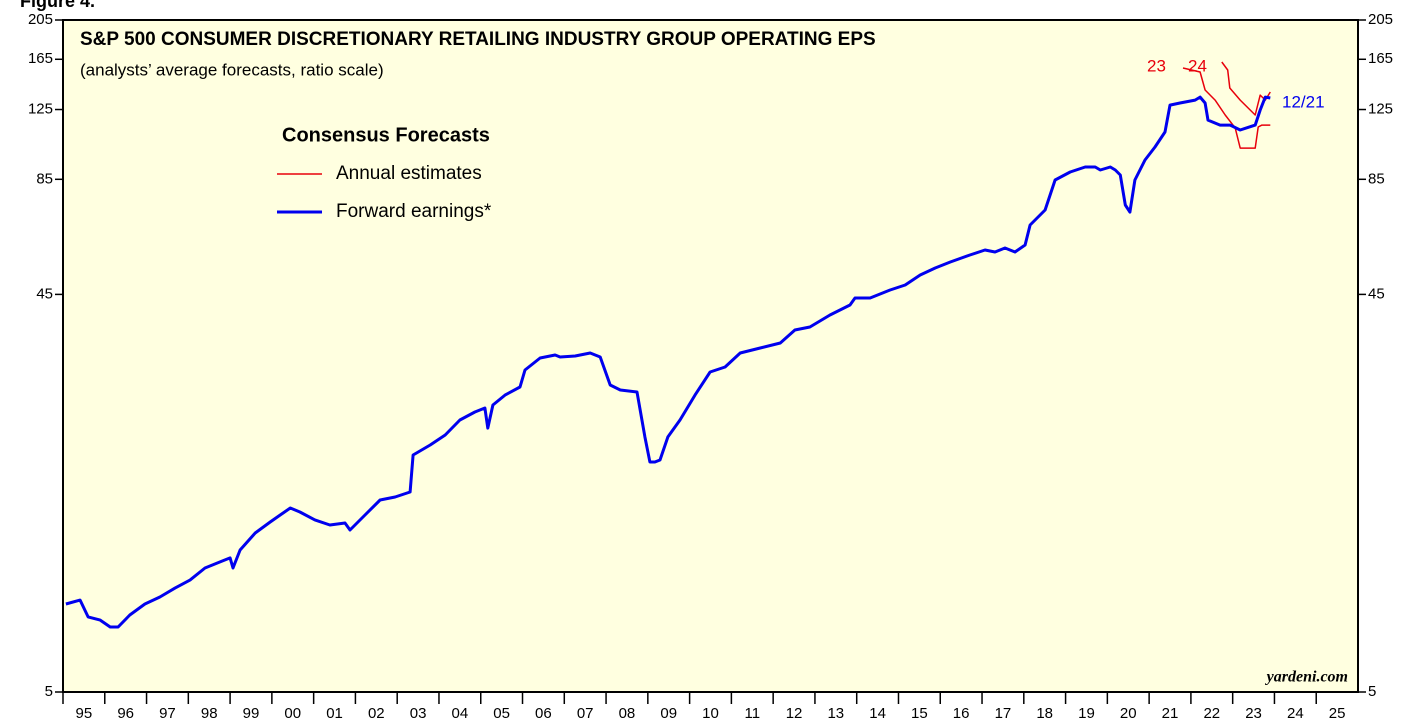 This screenshot has width=1413, height=719. Describe the element at coordinates (501, 712) in the screenshot. I see `x-tick-label: 05` at that location.